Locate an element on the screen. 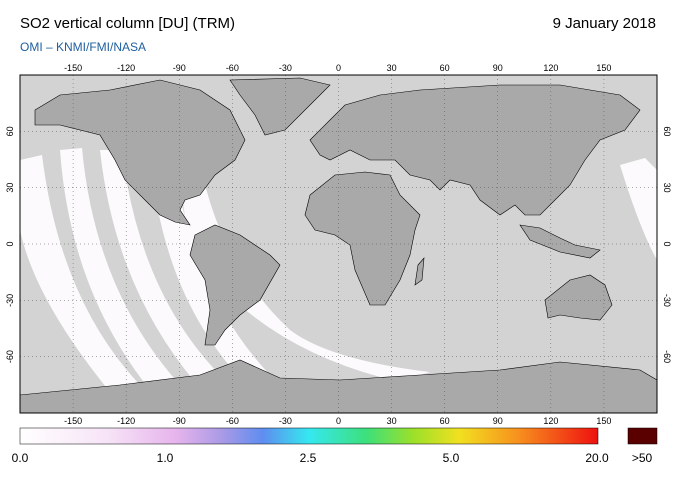  lat-label-right: -30 is located at coordinates (667, 300).